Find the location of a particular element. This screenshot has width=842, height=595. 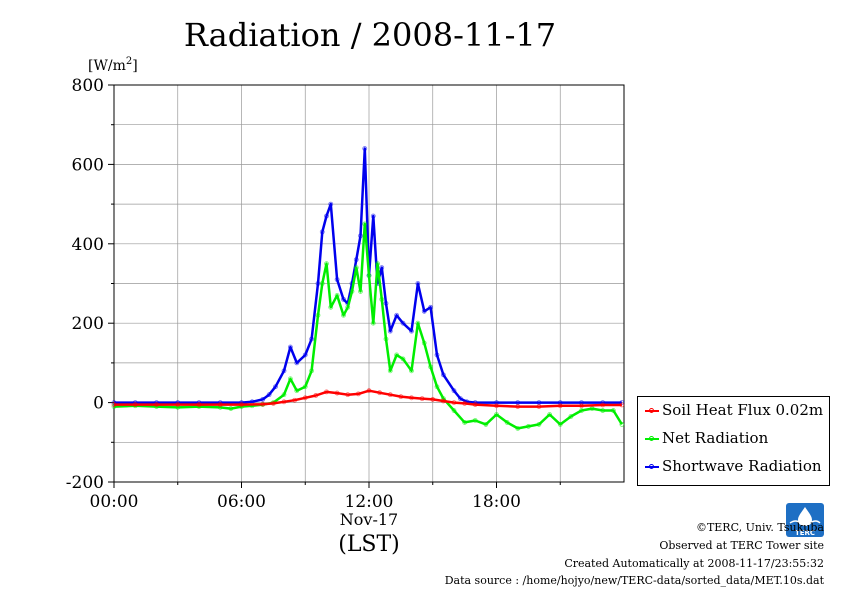

legend-item-soil-heat-flux: Soil Heat Flux 0.02m is located at coordinates (733, 411).